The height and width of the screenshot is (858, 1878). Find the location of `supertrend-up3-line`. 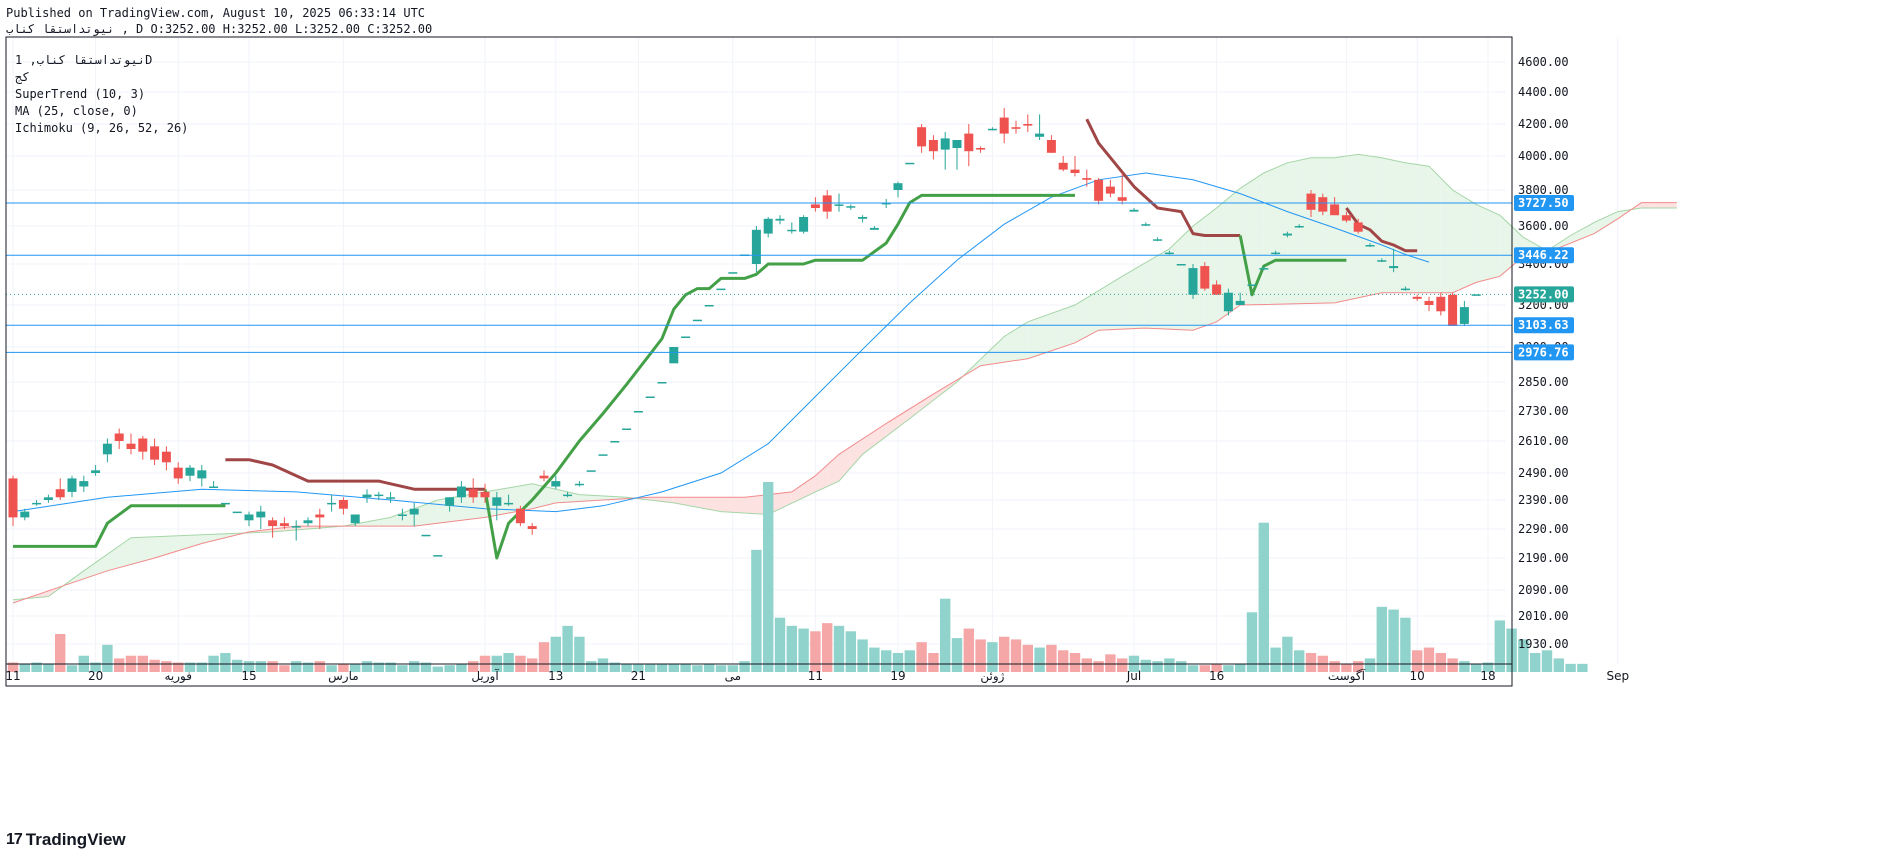

supertrend-up3-line is located at coordinates (1292, 266).